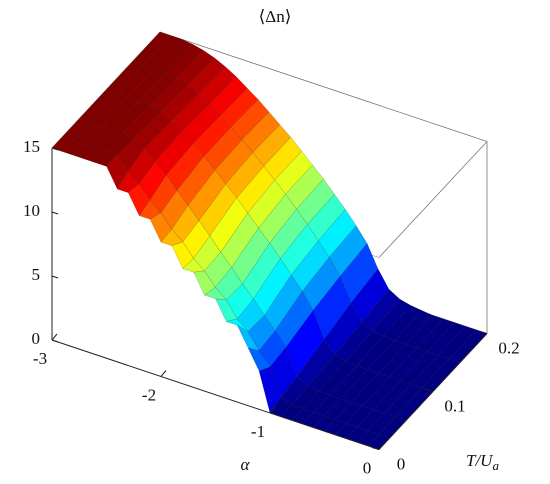  I want to click on y-axis-label-main: T/U, so click(480, 460).